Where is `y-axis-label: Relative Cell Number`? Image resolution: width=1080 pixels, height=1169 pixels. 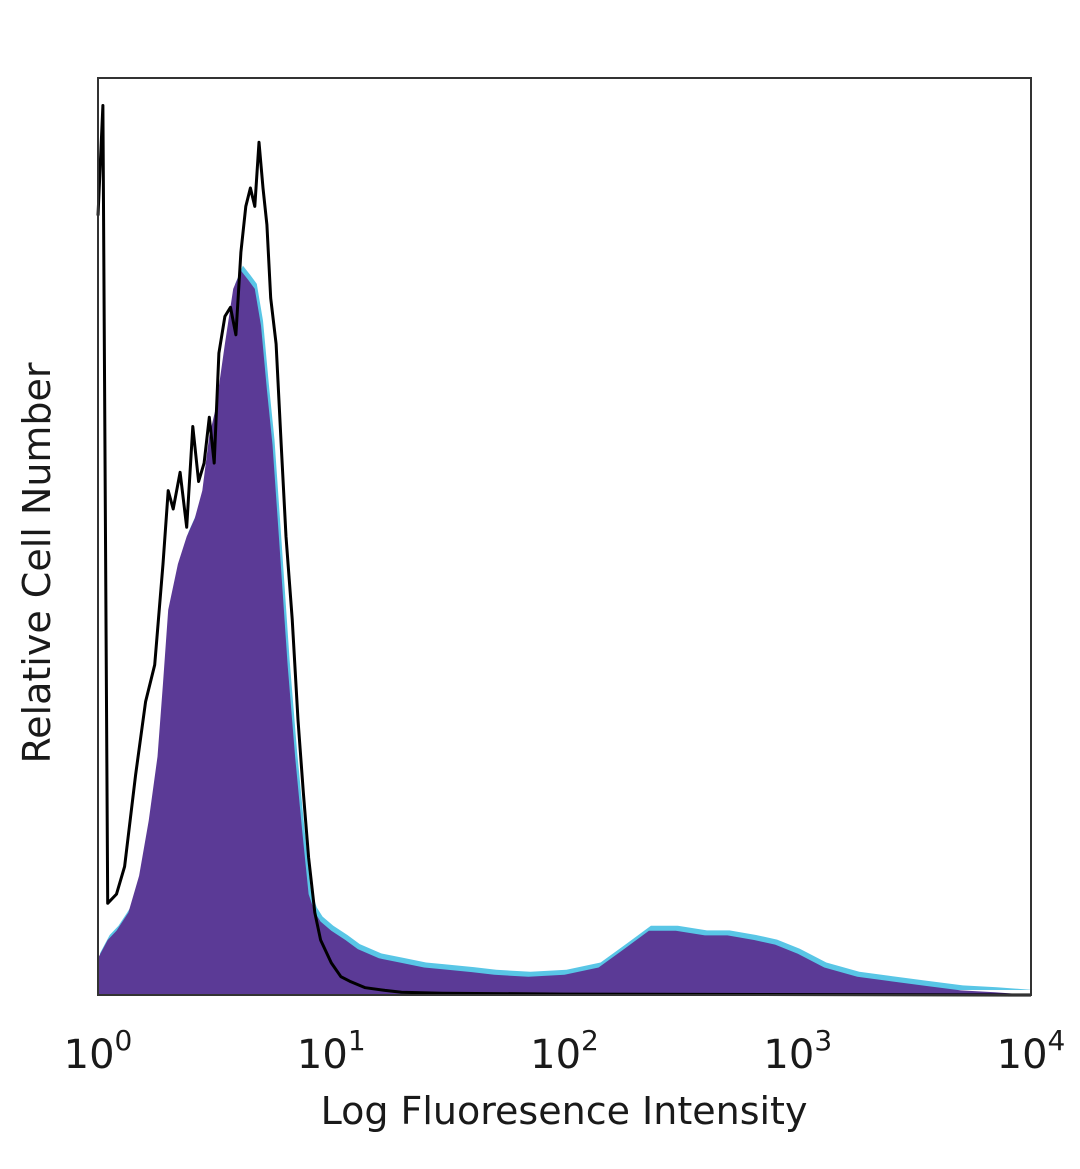
y-axis-label: Relative Cell Number is located at coordinates (37, 562).